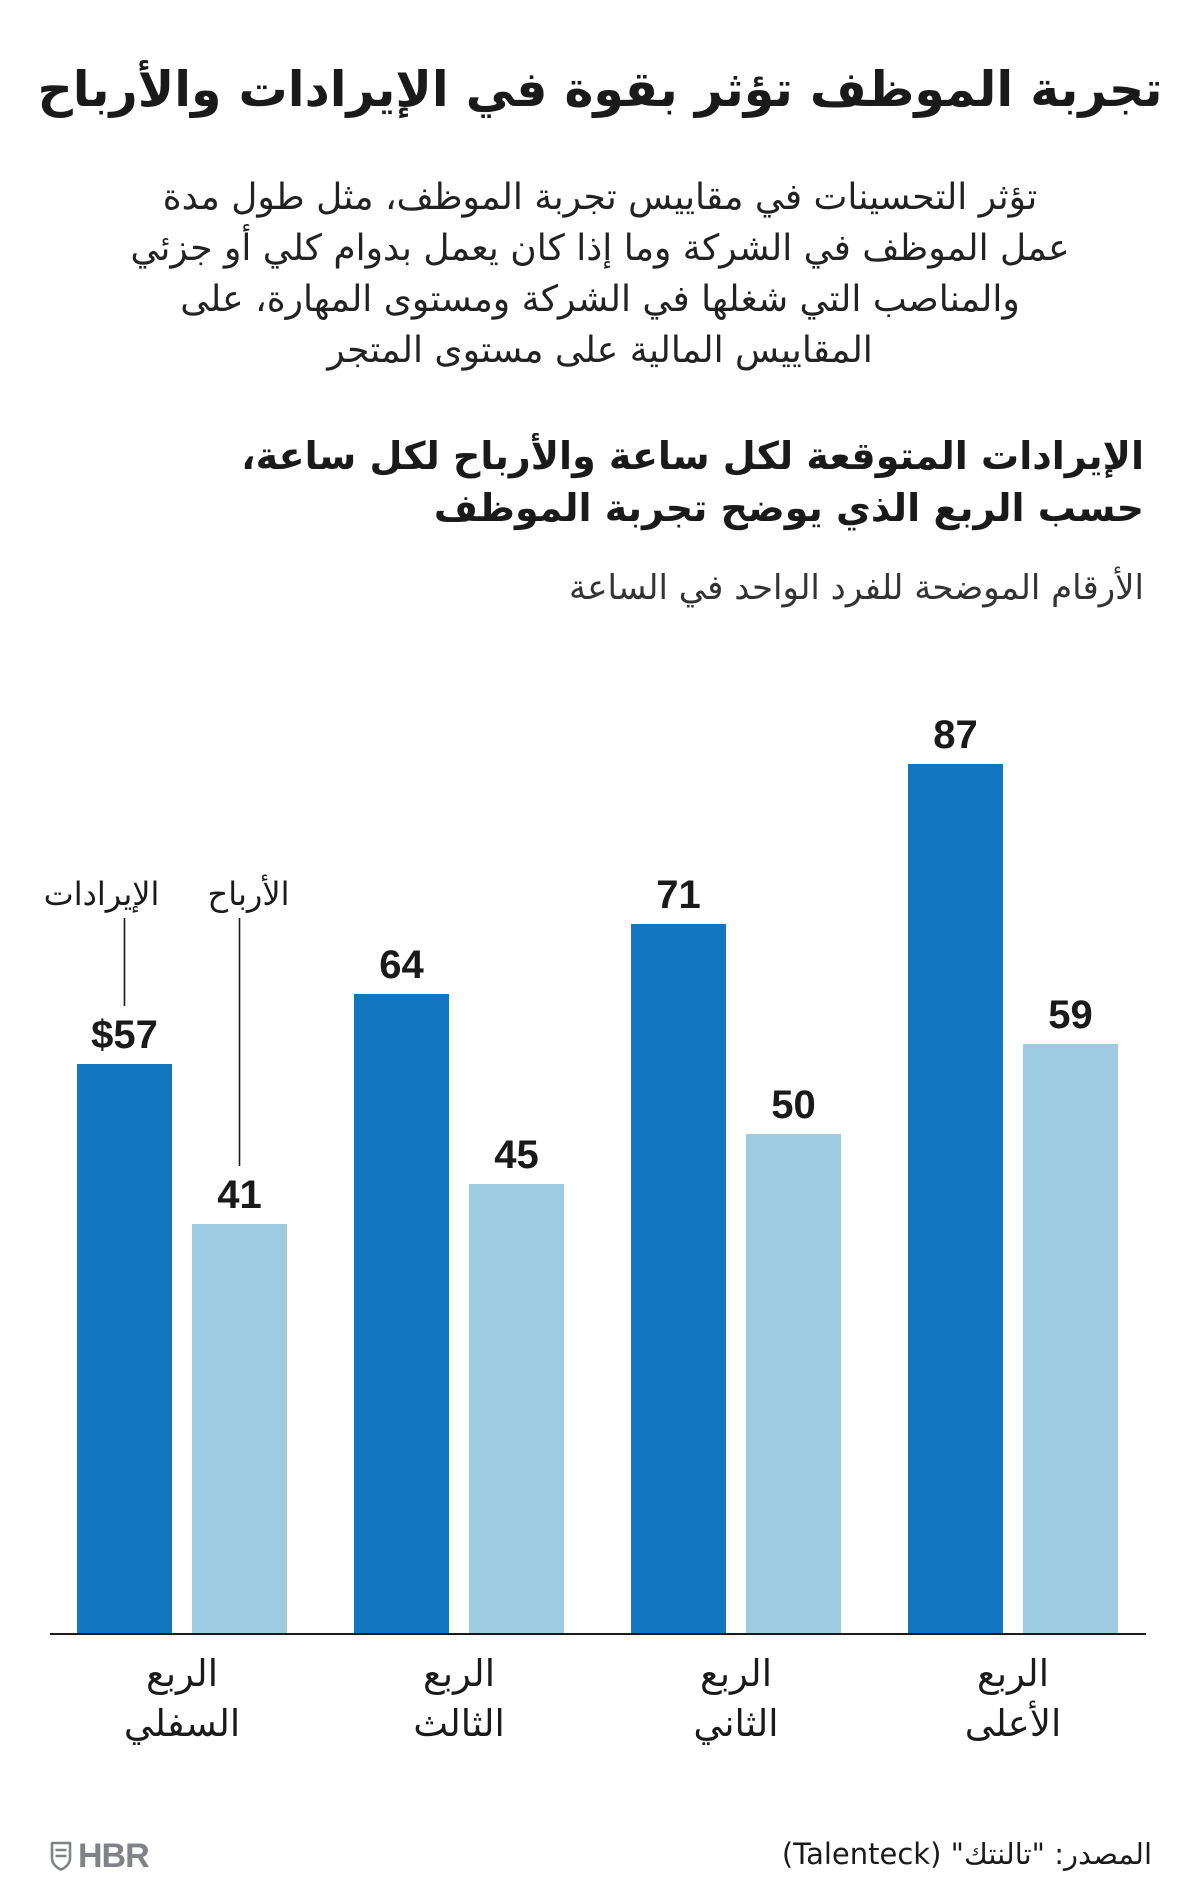 The image size is (1200, 1887). Describe the element at coordinates (788, 508) in the screenshot. I see `chart-title-line-text: حسب الربع الذي يوضح تجربة الموظف` at that location.